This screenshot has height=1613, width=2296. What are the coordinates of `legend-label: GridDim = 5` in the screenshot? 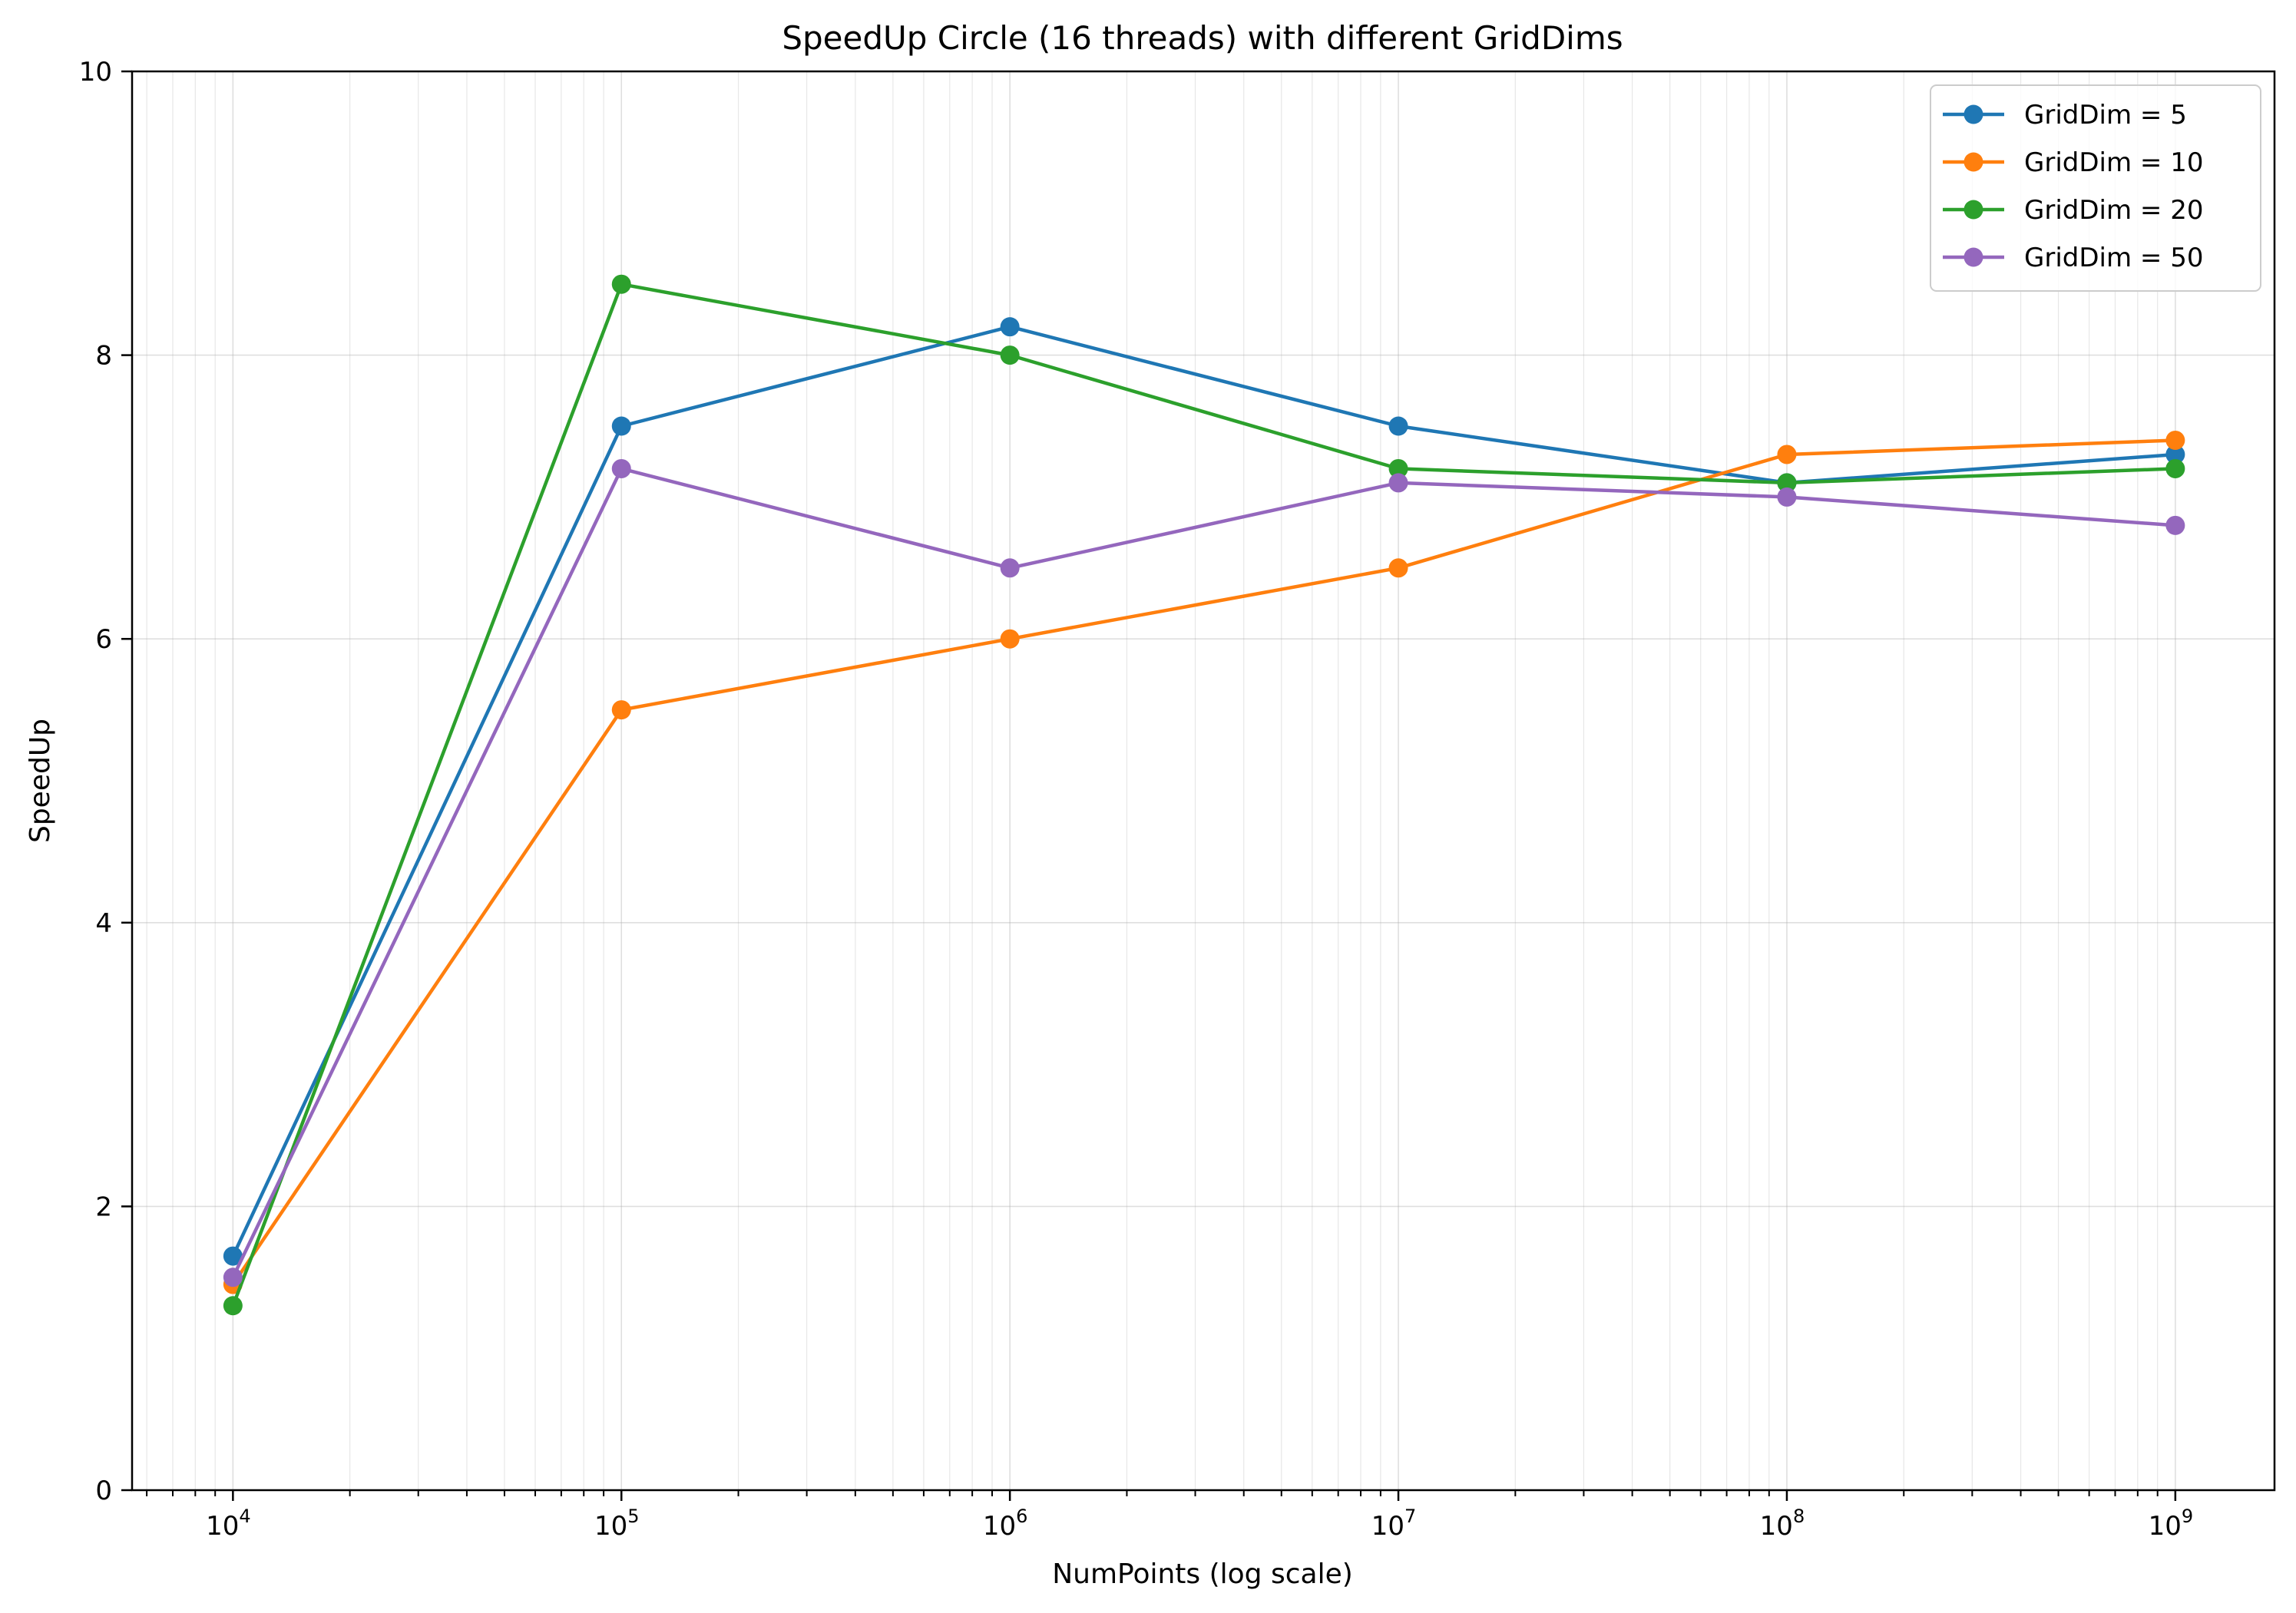 It's located at (2105, 115).